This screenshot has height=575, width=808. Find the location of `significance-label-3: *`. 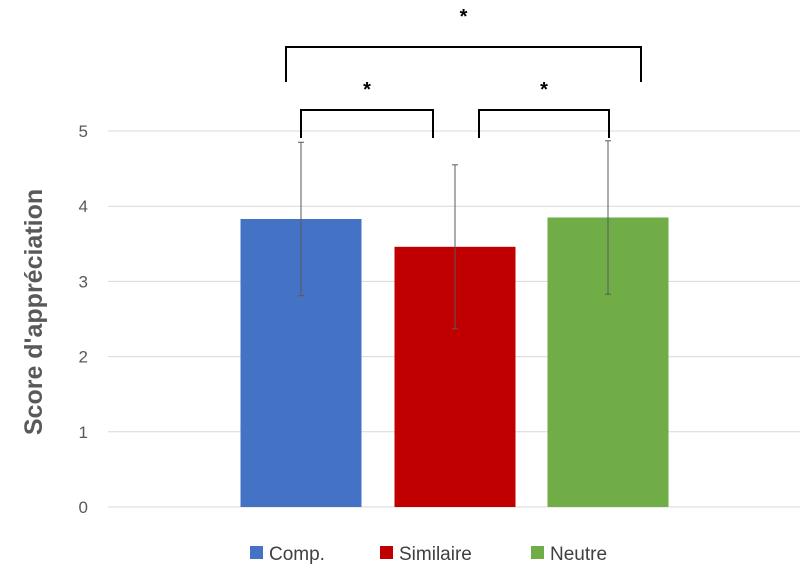

significance-label-3: * is located at coordinates (464, 17).